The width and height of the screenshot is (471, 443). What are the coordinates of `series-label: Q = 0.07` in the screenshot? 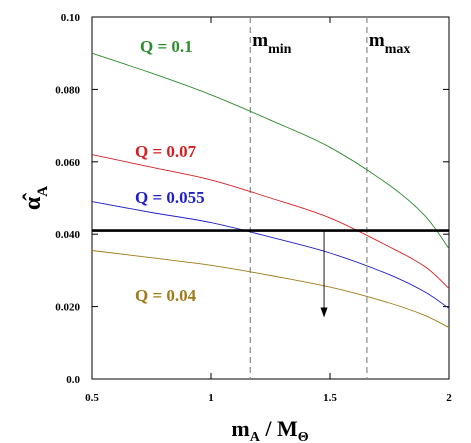 It's located at (166, 151).